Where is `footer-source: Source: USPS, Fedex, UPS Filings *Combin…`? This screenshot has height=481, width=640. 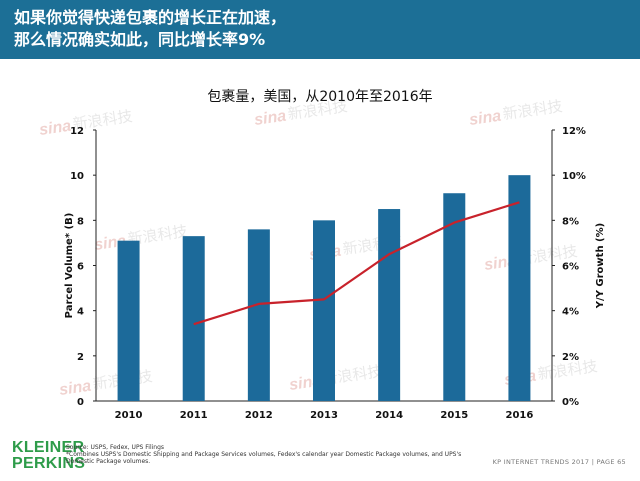 footer-source: Source: USPS, Fedex, UPS Filings *Combin… is located at coordinates (276, 454).